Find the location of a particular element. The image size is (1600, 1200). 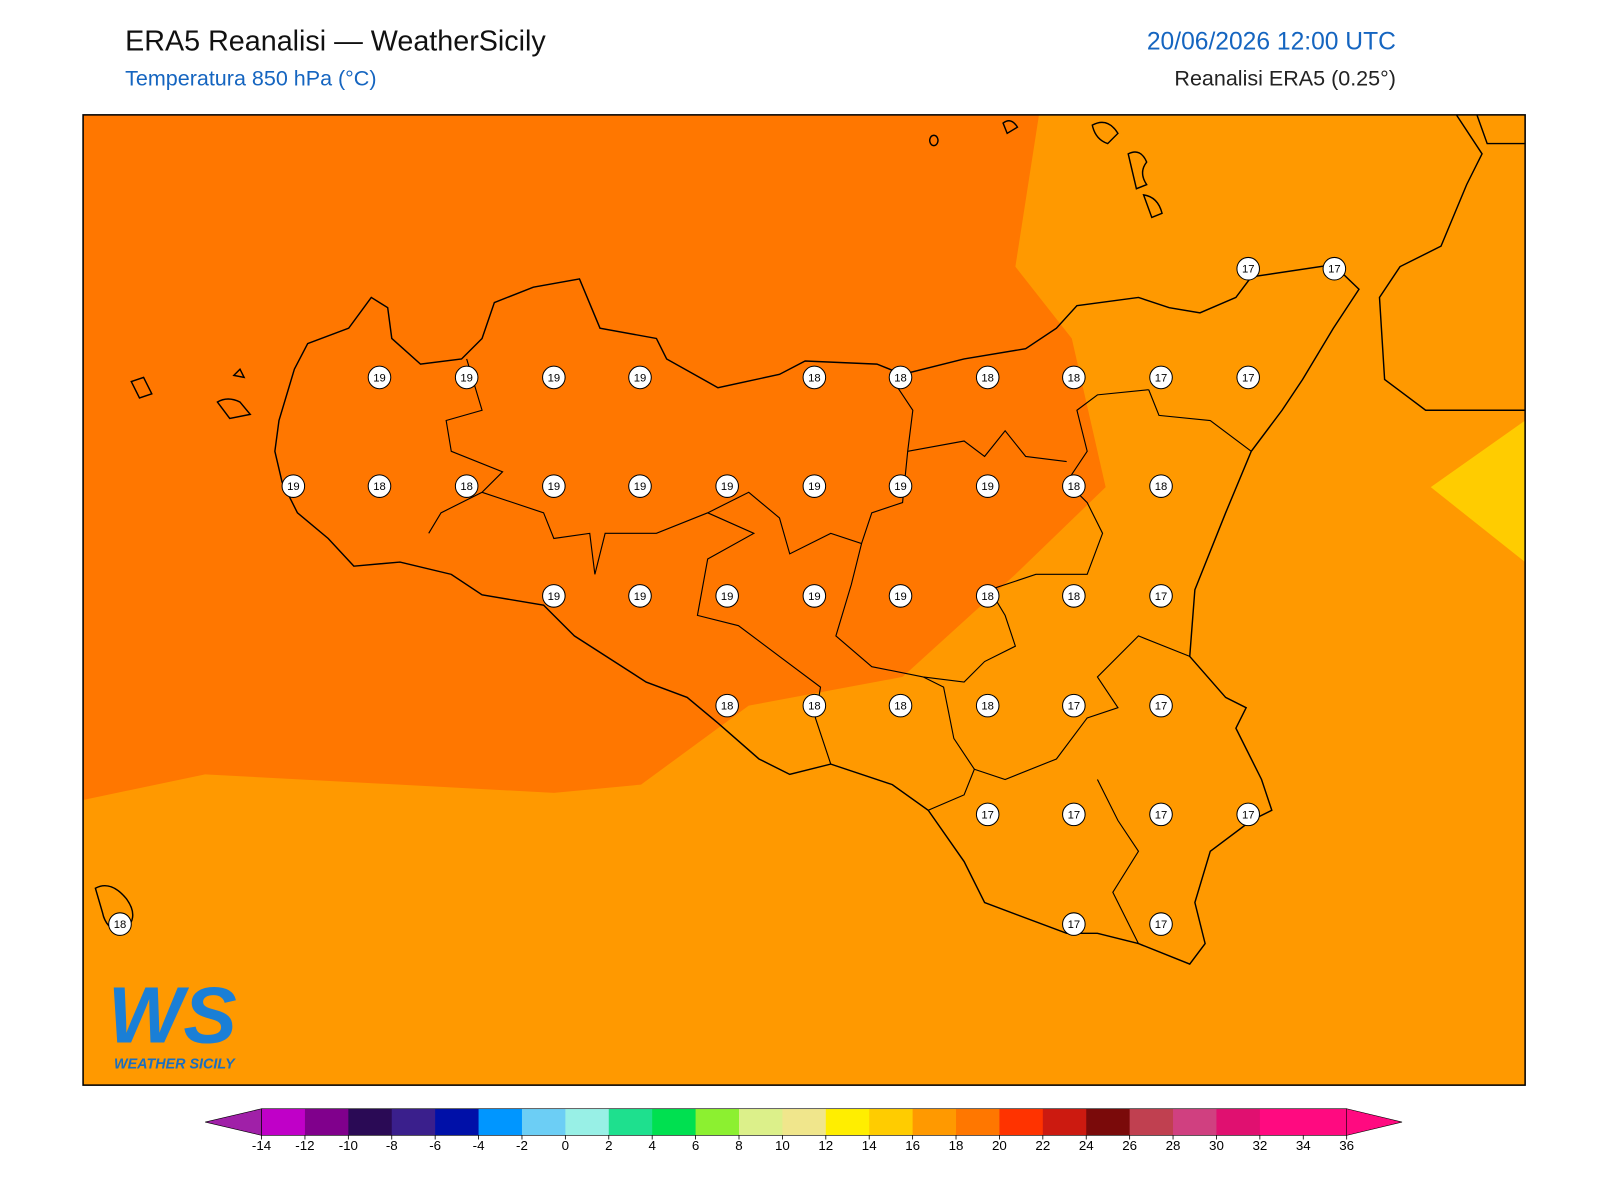

colorbar-tick-label: -6 is located at coordinates (435, 1145).